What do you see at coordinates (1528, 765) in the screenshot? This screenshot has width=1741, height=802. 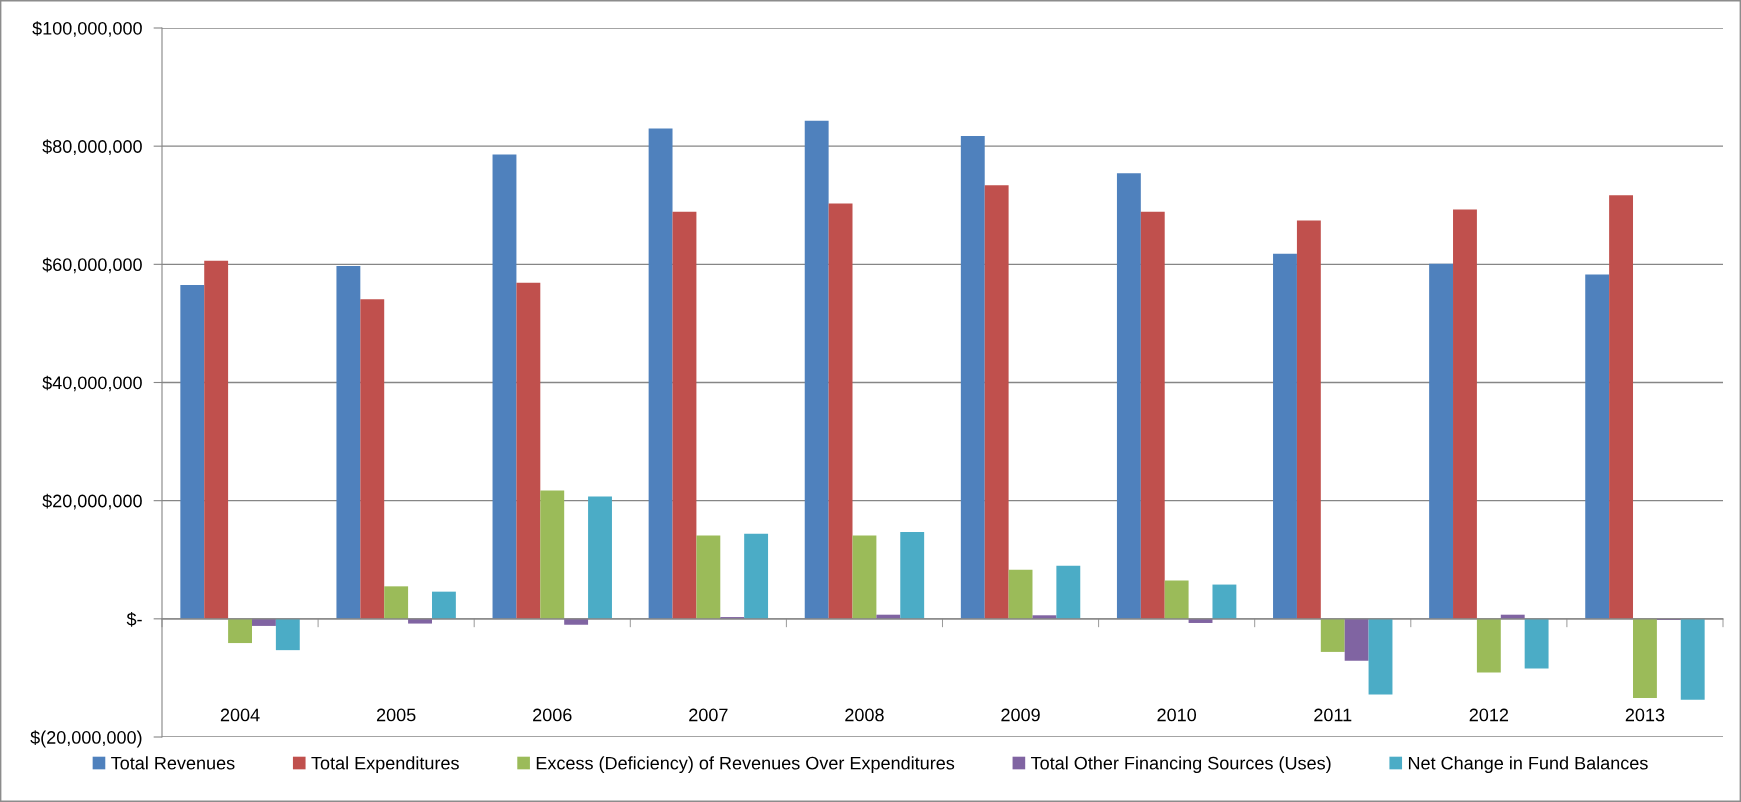 I see `legend-label: Net Change in Fund Balances` at bounding box center [1528, 765].